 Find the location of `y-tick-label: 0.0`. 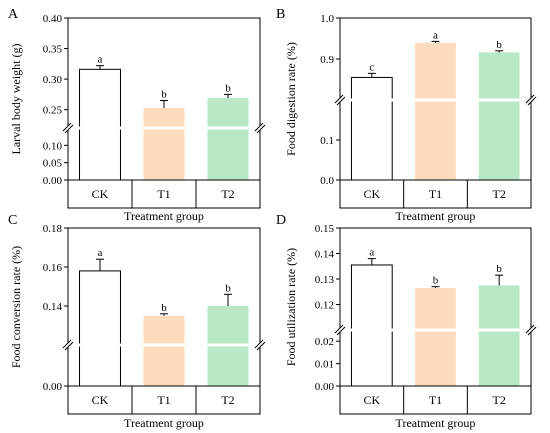

y-tick-label: 0.0 is located at coordinates (327, 181).